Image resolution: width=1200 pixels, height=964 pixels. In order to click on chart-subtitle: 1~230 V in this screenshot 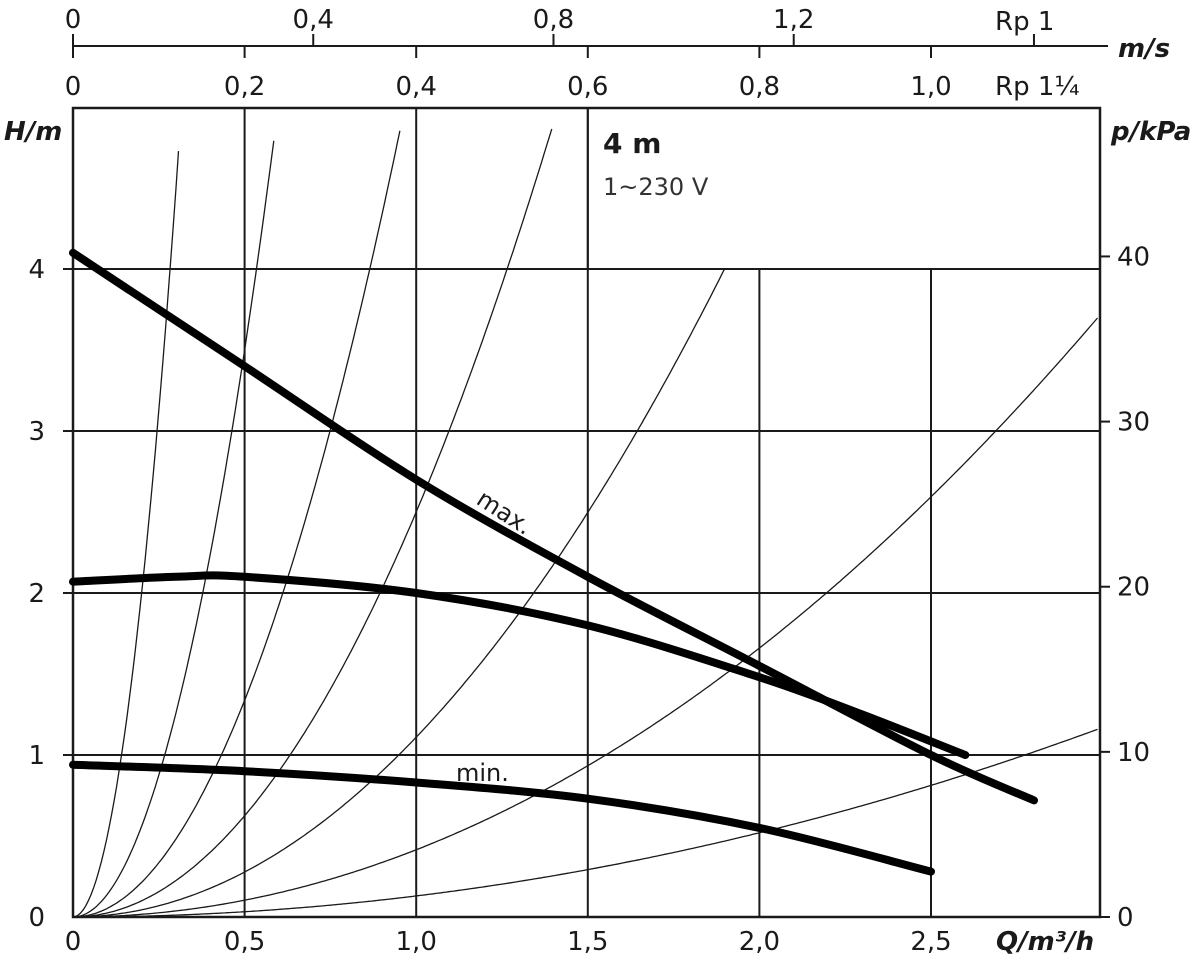, I will do `click(656, 187)`.